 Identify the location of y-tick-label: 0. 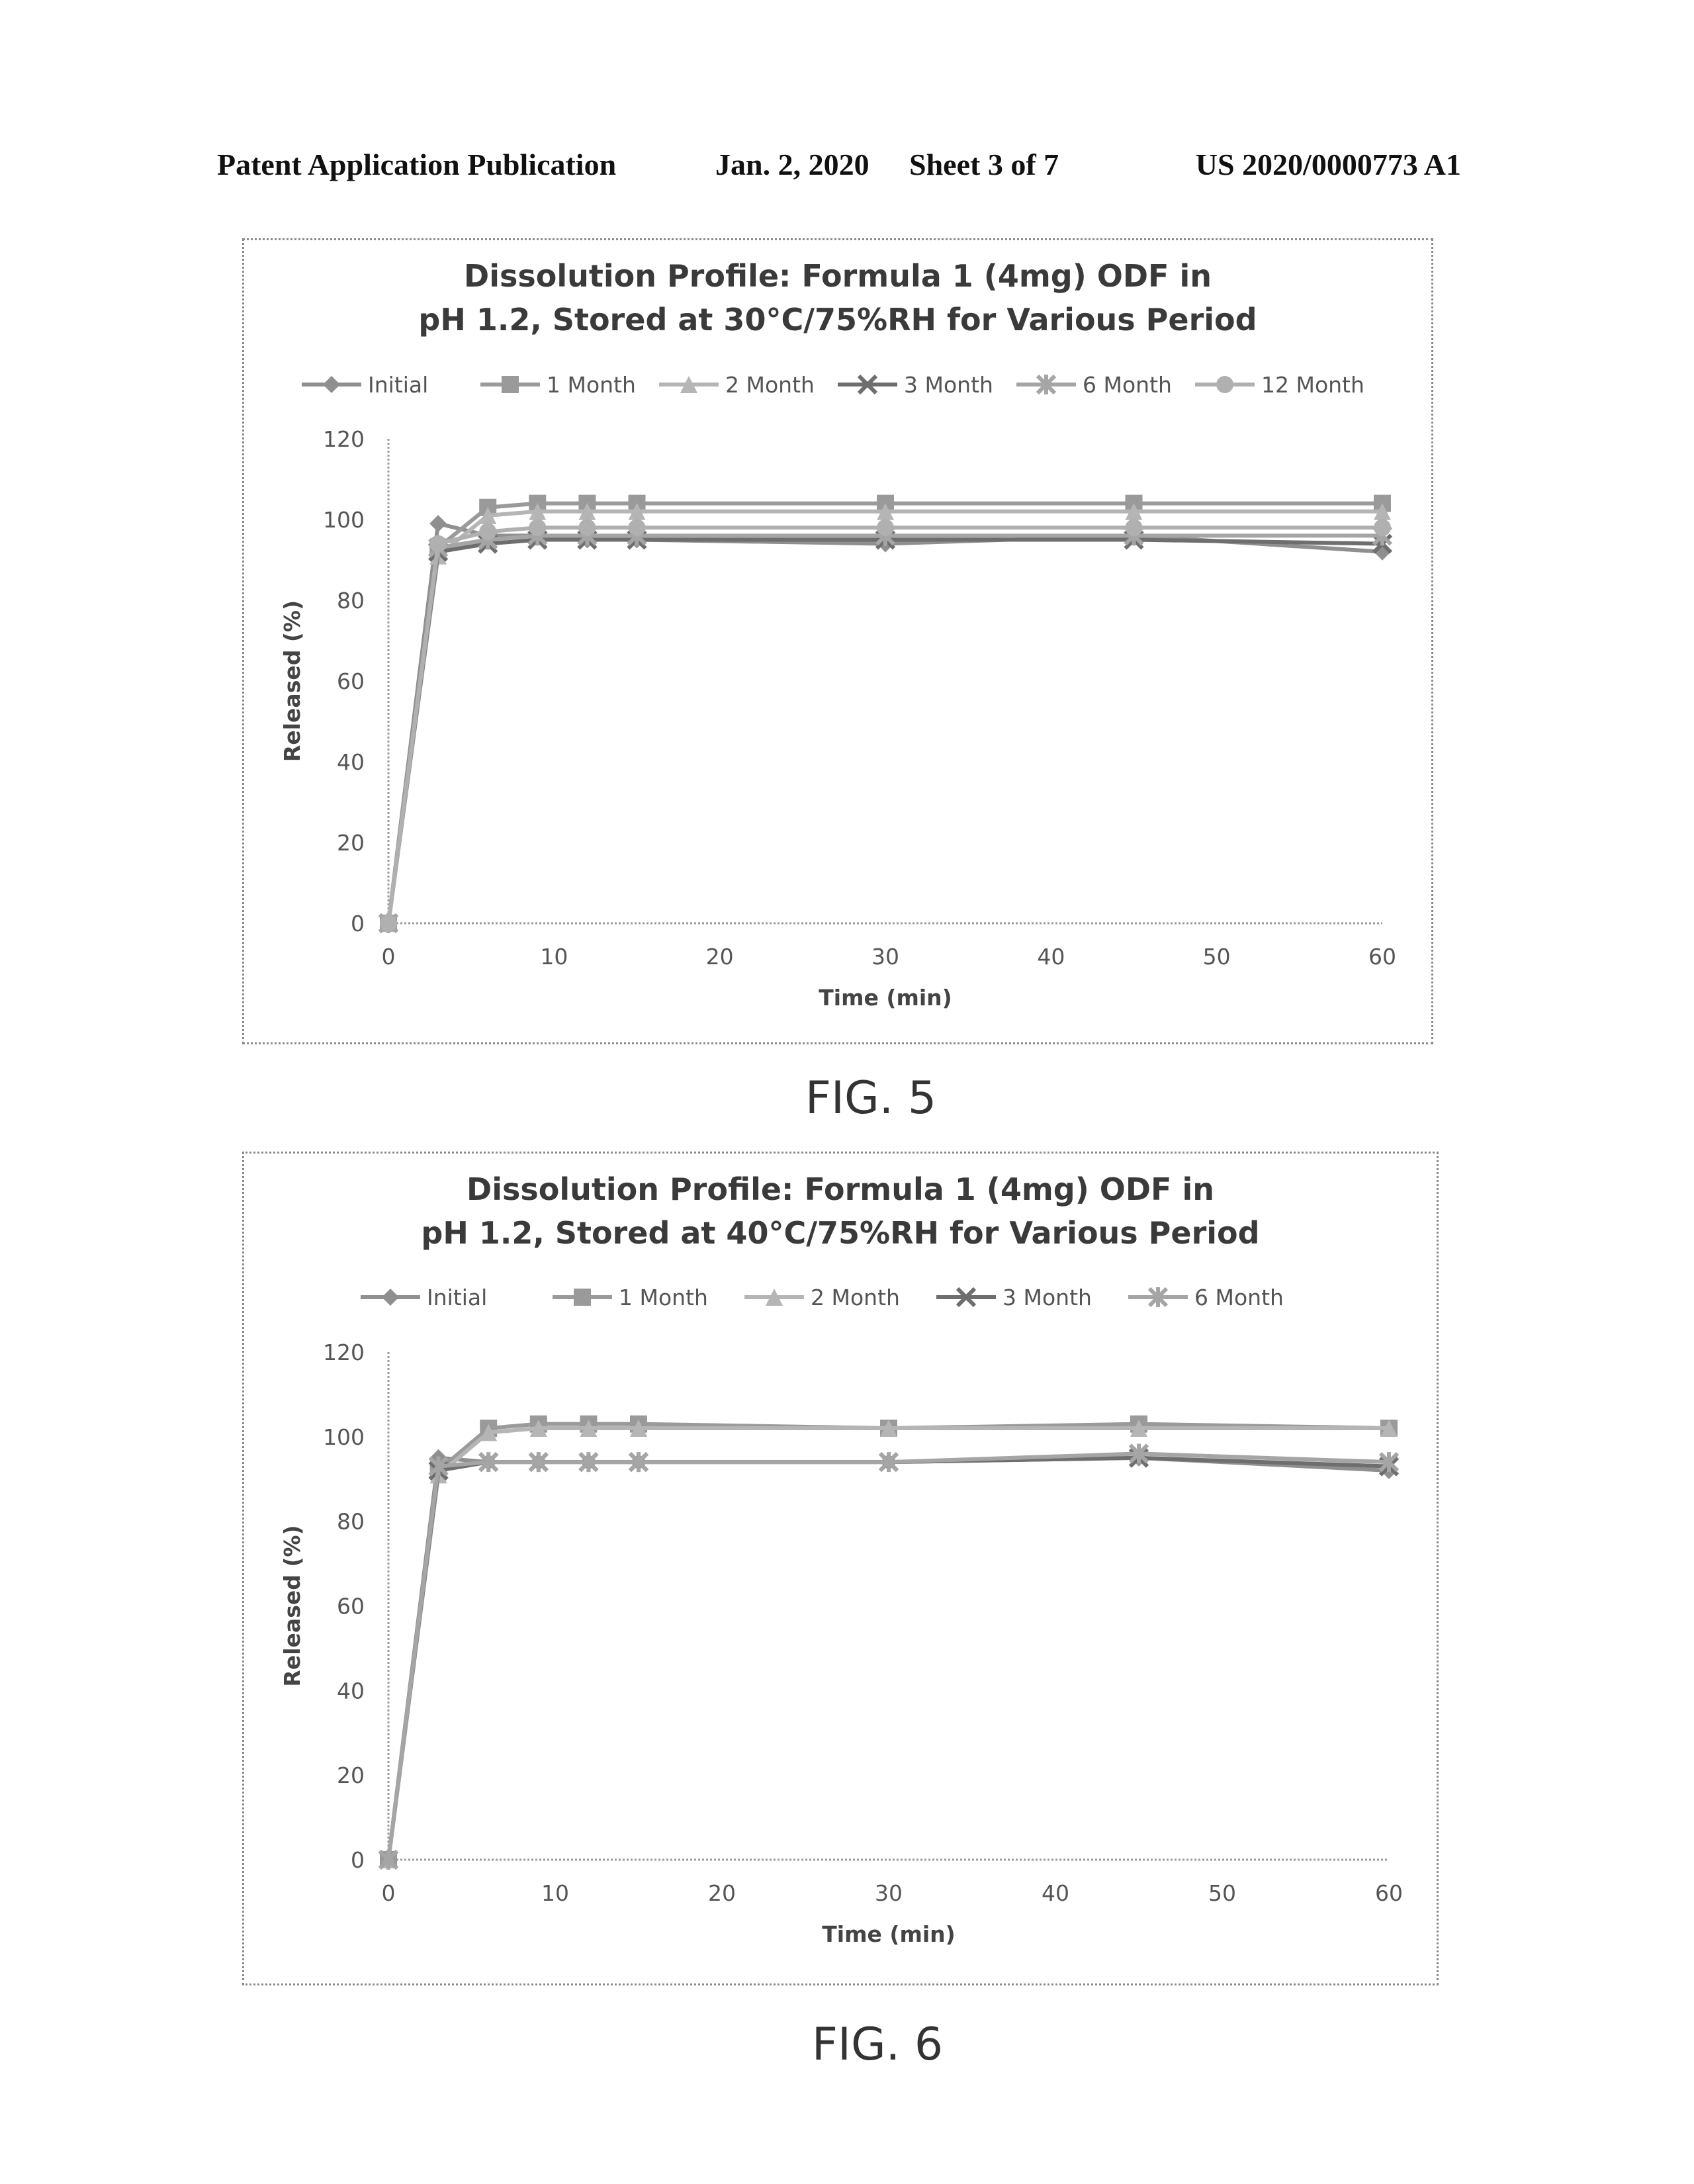
(358, 923).